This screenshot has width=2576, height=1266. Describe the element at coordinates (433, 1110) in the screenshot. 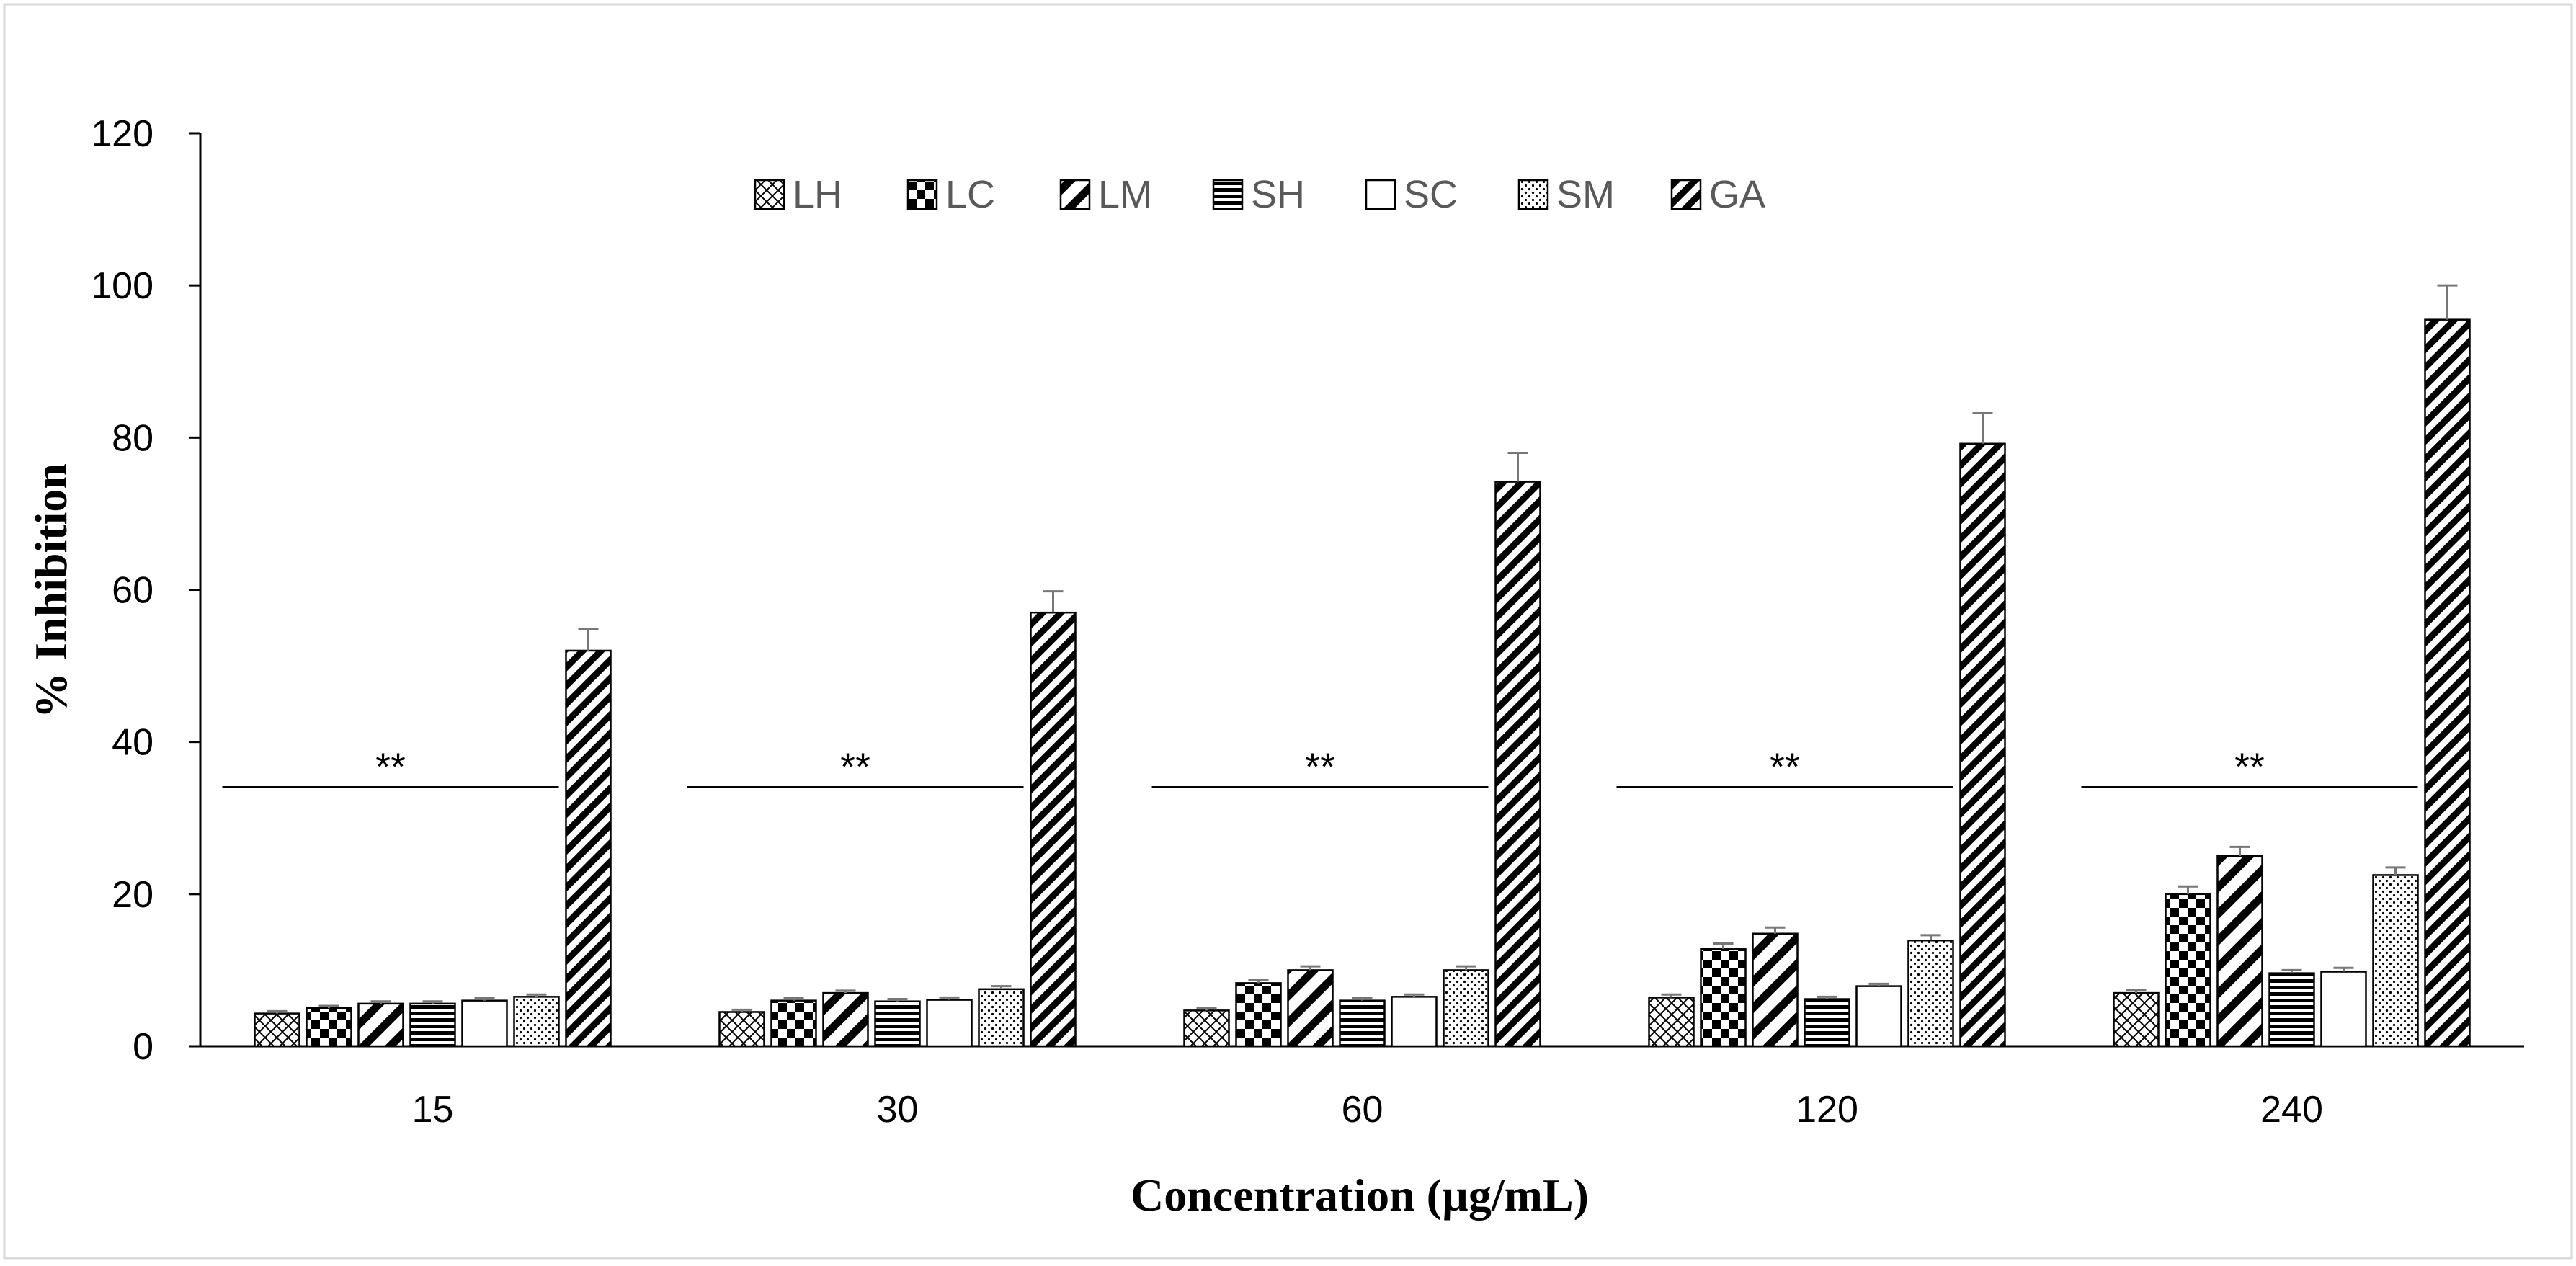

I see `x-tick-label: 15` at that location.